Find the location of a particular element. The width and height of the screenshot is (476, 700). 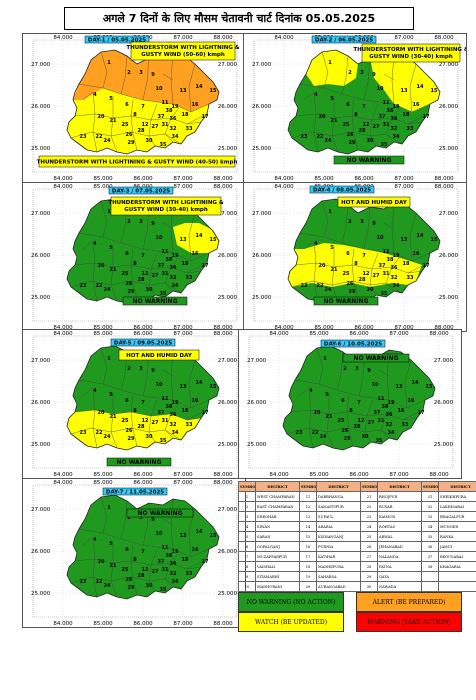

district-symbol: 14 is located at coordinates (308, 526).